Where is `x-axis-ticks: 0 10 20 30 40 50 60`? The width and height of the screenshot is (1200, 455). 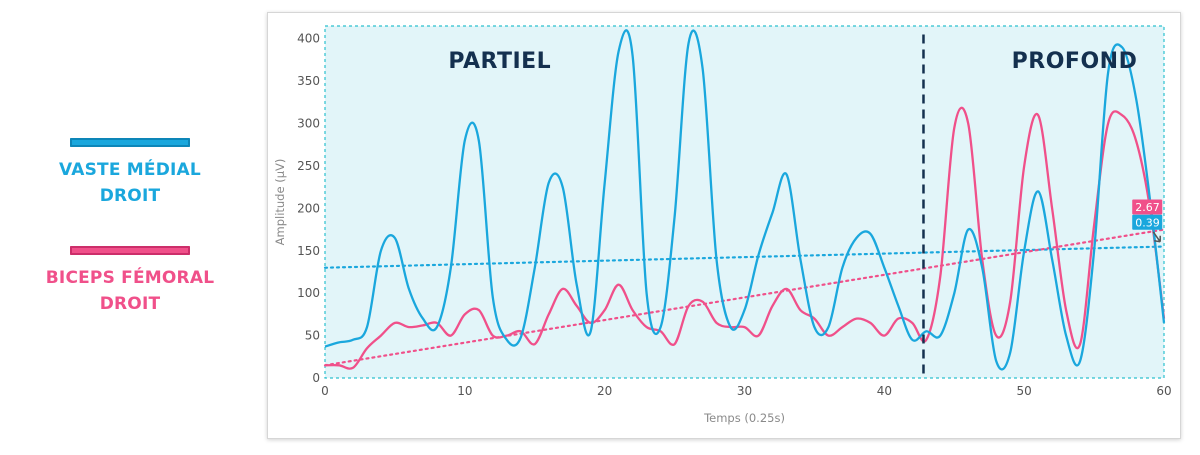 x-axis-ticks: 0 10 20 30 40 50 60 is located at coordinates (746, 391).